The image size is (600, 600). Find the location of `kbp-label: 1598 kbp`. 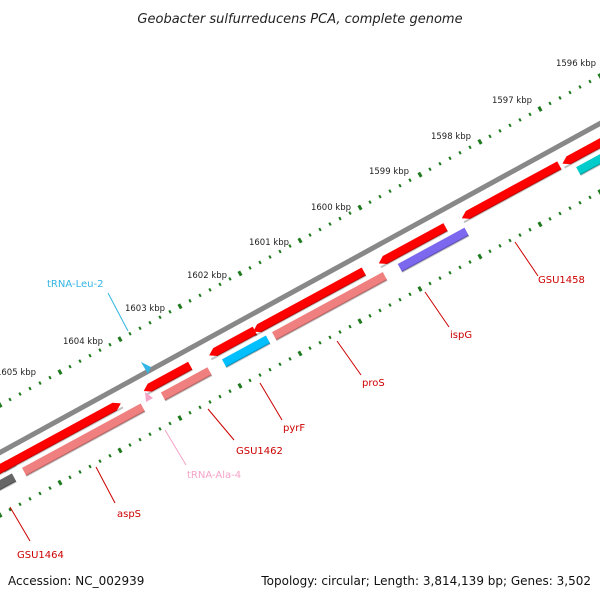

kbp-label: 1598 kbp is located at coordinates (451, 137).